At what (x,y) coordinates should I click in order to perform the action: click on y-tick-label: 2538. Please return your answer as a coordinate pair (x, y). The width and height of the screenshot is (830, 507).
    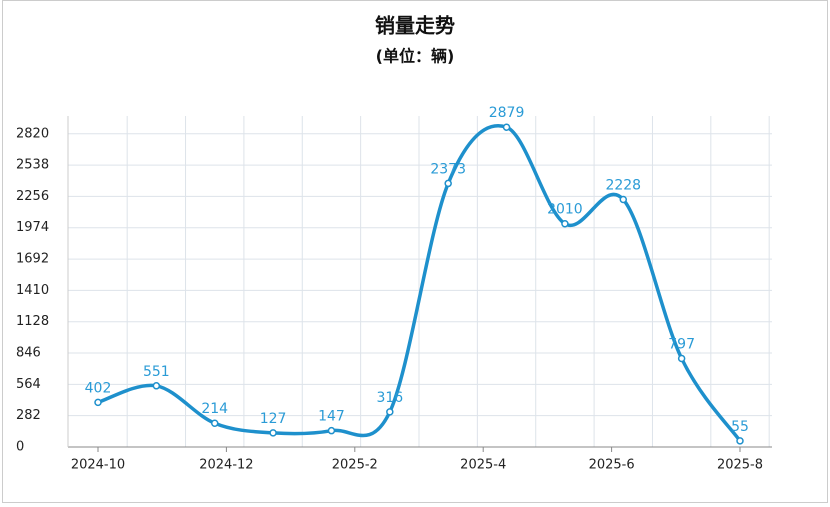
    Looking at the image, I should click on (32, 165).